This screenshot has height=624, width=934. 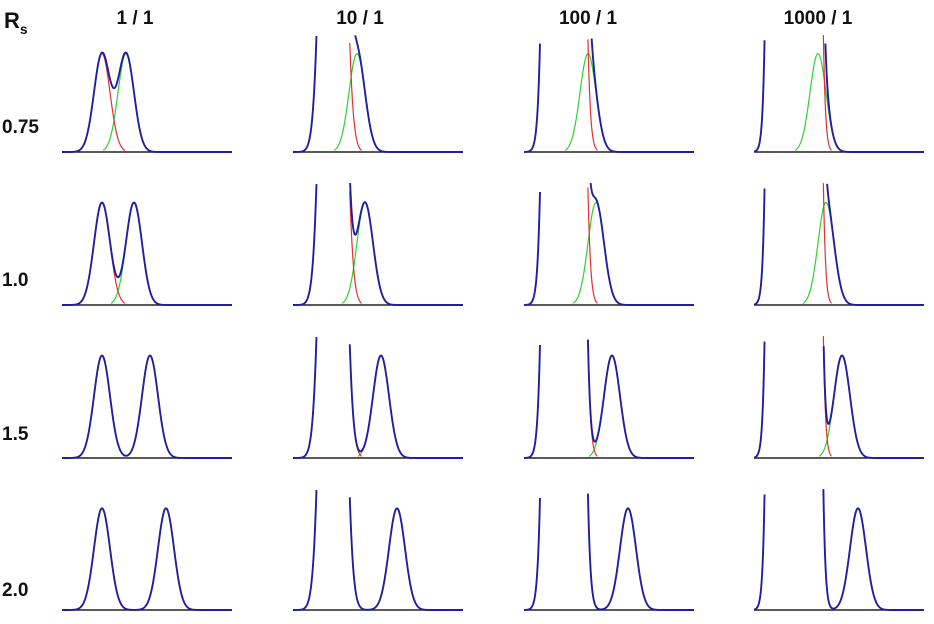 What do you see at coordinates (588, 18) in the screenshot?
I see `column-header: 100 / 1` at bounding box center [588, 18].